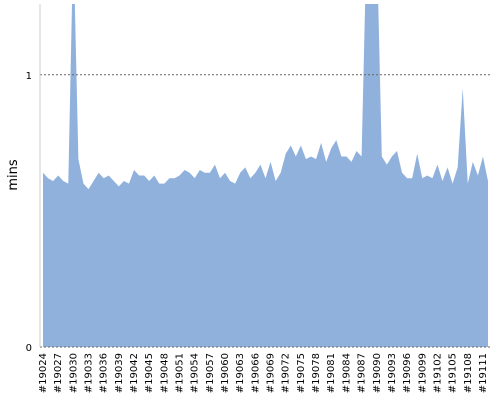 The width and height of the screenshot is (500, 404). Describe the element at coordinates (407, 373) in the screenshot. I see `x-tick-label: #19096` at that location.